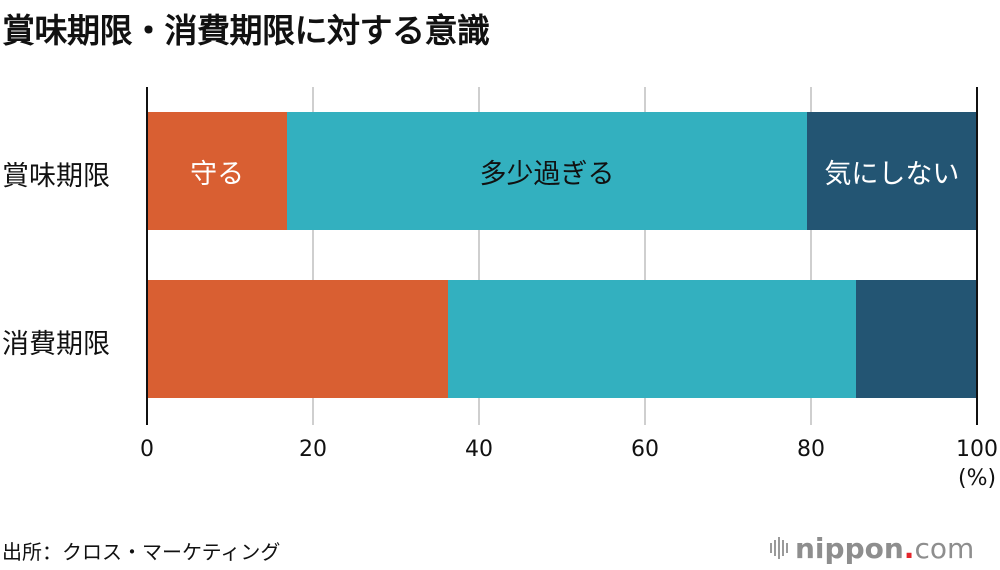 Image resolution: width=1000 pixels, height=570 pixels. What do you see at coordinates (298, 339) in the screenshot?
I see `segment-protect` at bounding box center [298, 339].